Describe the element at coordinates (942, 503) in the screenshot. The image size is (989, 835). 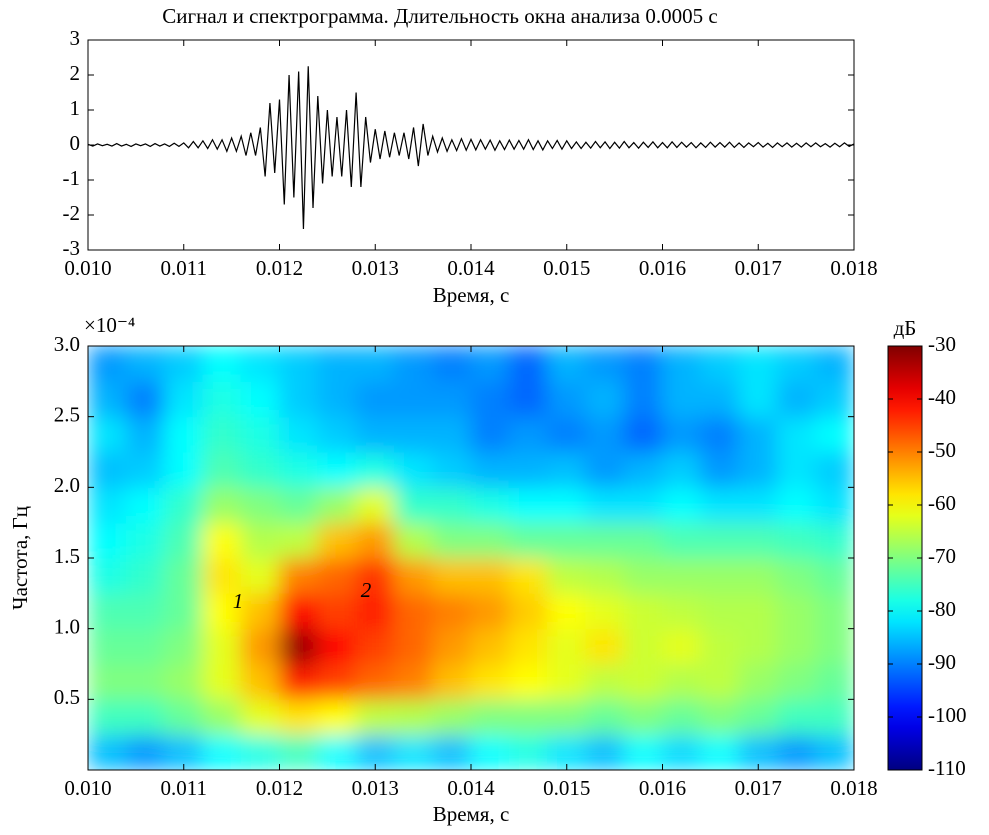
I see `colorbar-tick-label: -60` at that location.